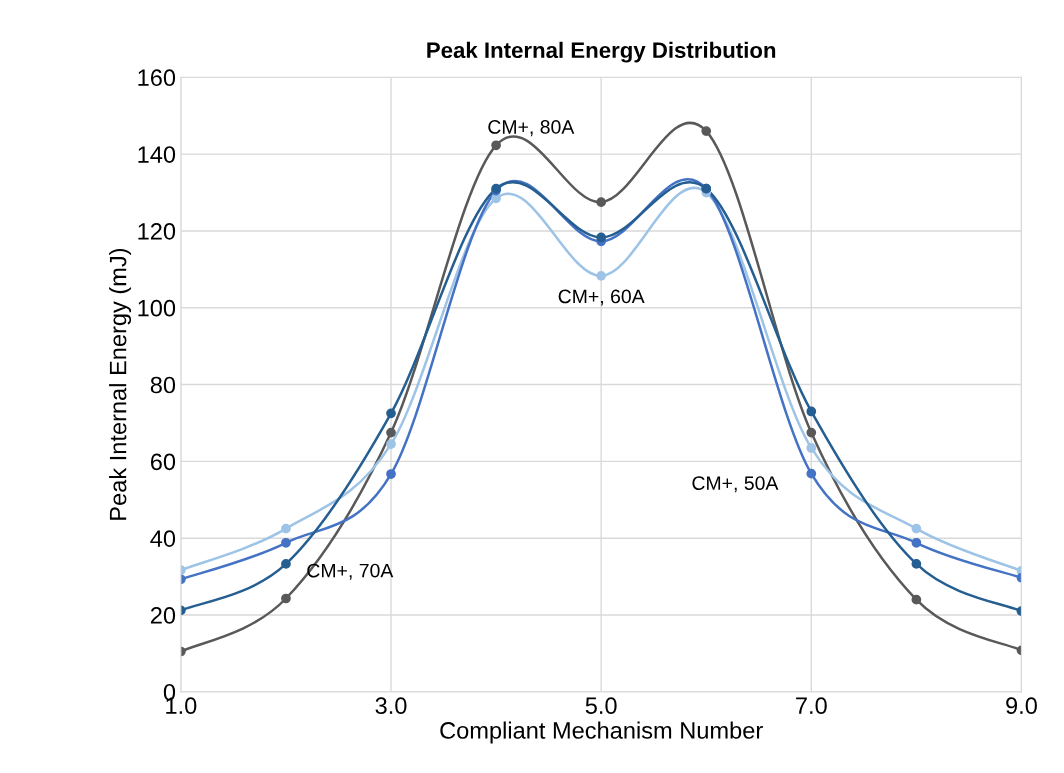 The height and width of the screenshot is (773, 1064). I want to click on annotation: CM+, 50A, so click(735, 484).